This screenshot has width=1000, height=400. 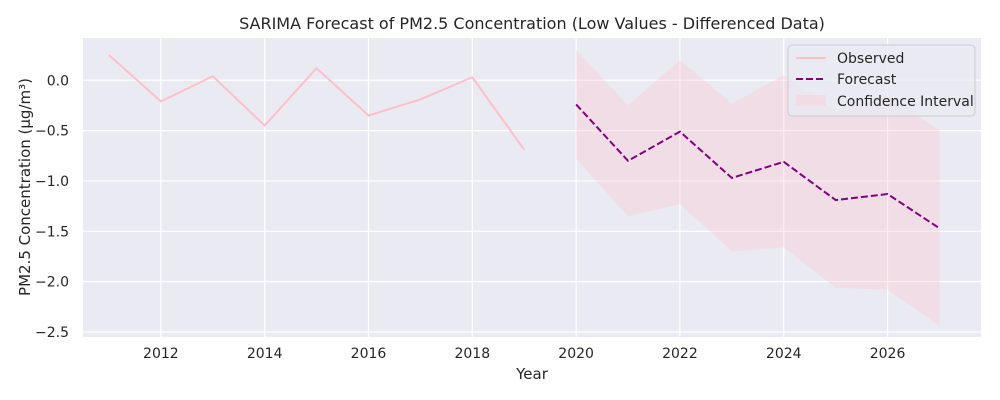 I want to click on legend: Observed Forecast Confidence Interval, so click(x=881, y=80).